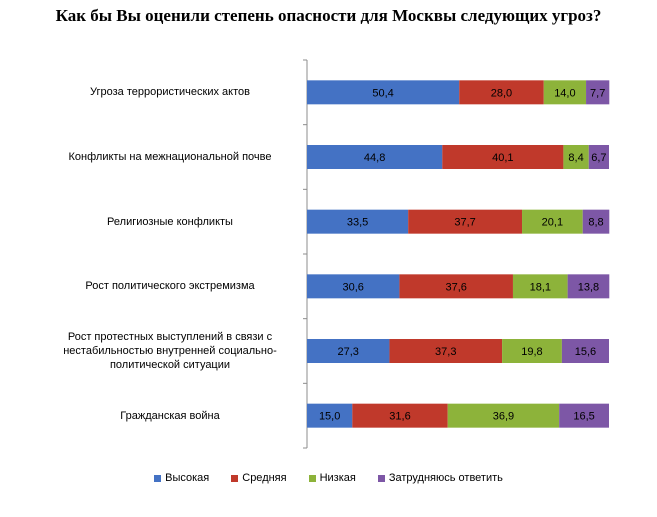 The width and height of the screenshot is (657, 517). Describe the element at coordinates (312, 478) in the screenshot. I see `legend-swatch-low` at that location.